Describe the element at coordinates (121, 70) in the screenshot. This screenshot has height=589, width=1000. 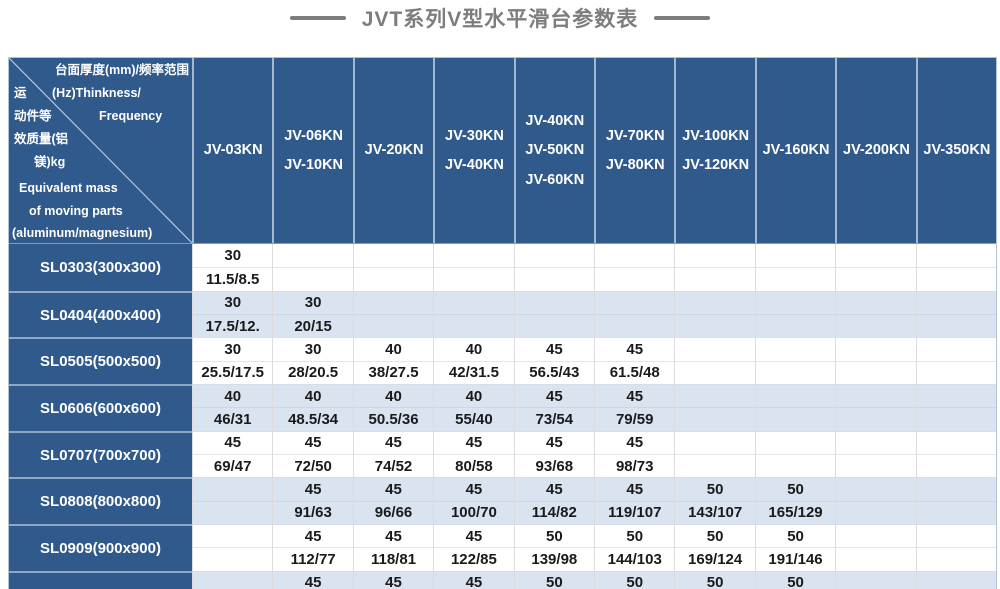
I see `corner-label-thickness-cn: 台面厚度(mm)/频率范围` at that location.